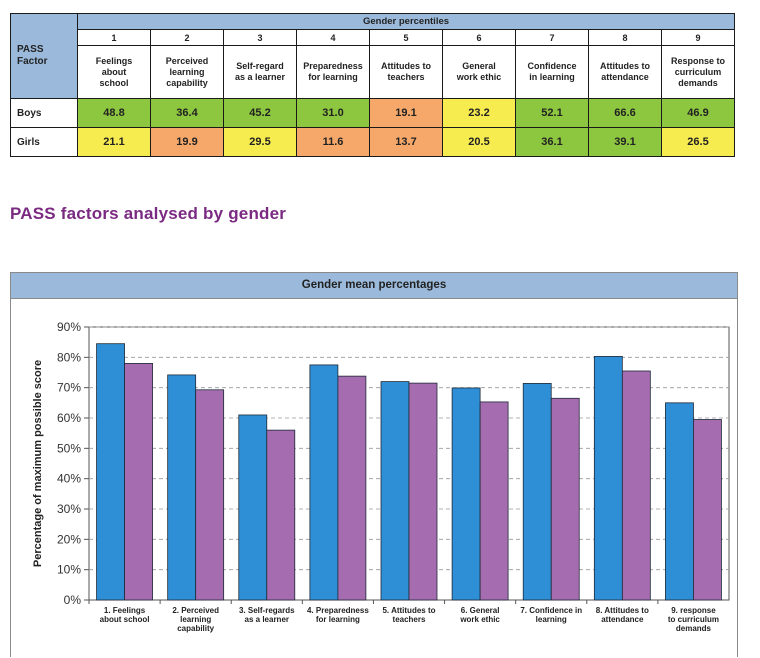  Describe the element at coordinates (408, 615) in the screenshot. I see `x-category-label: 5. Attitudes to teachers` at that location.